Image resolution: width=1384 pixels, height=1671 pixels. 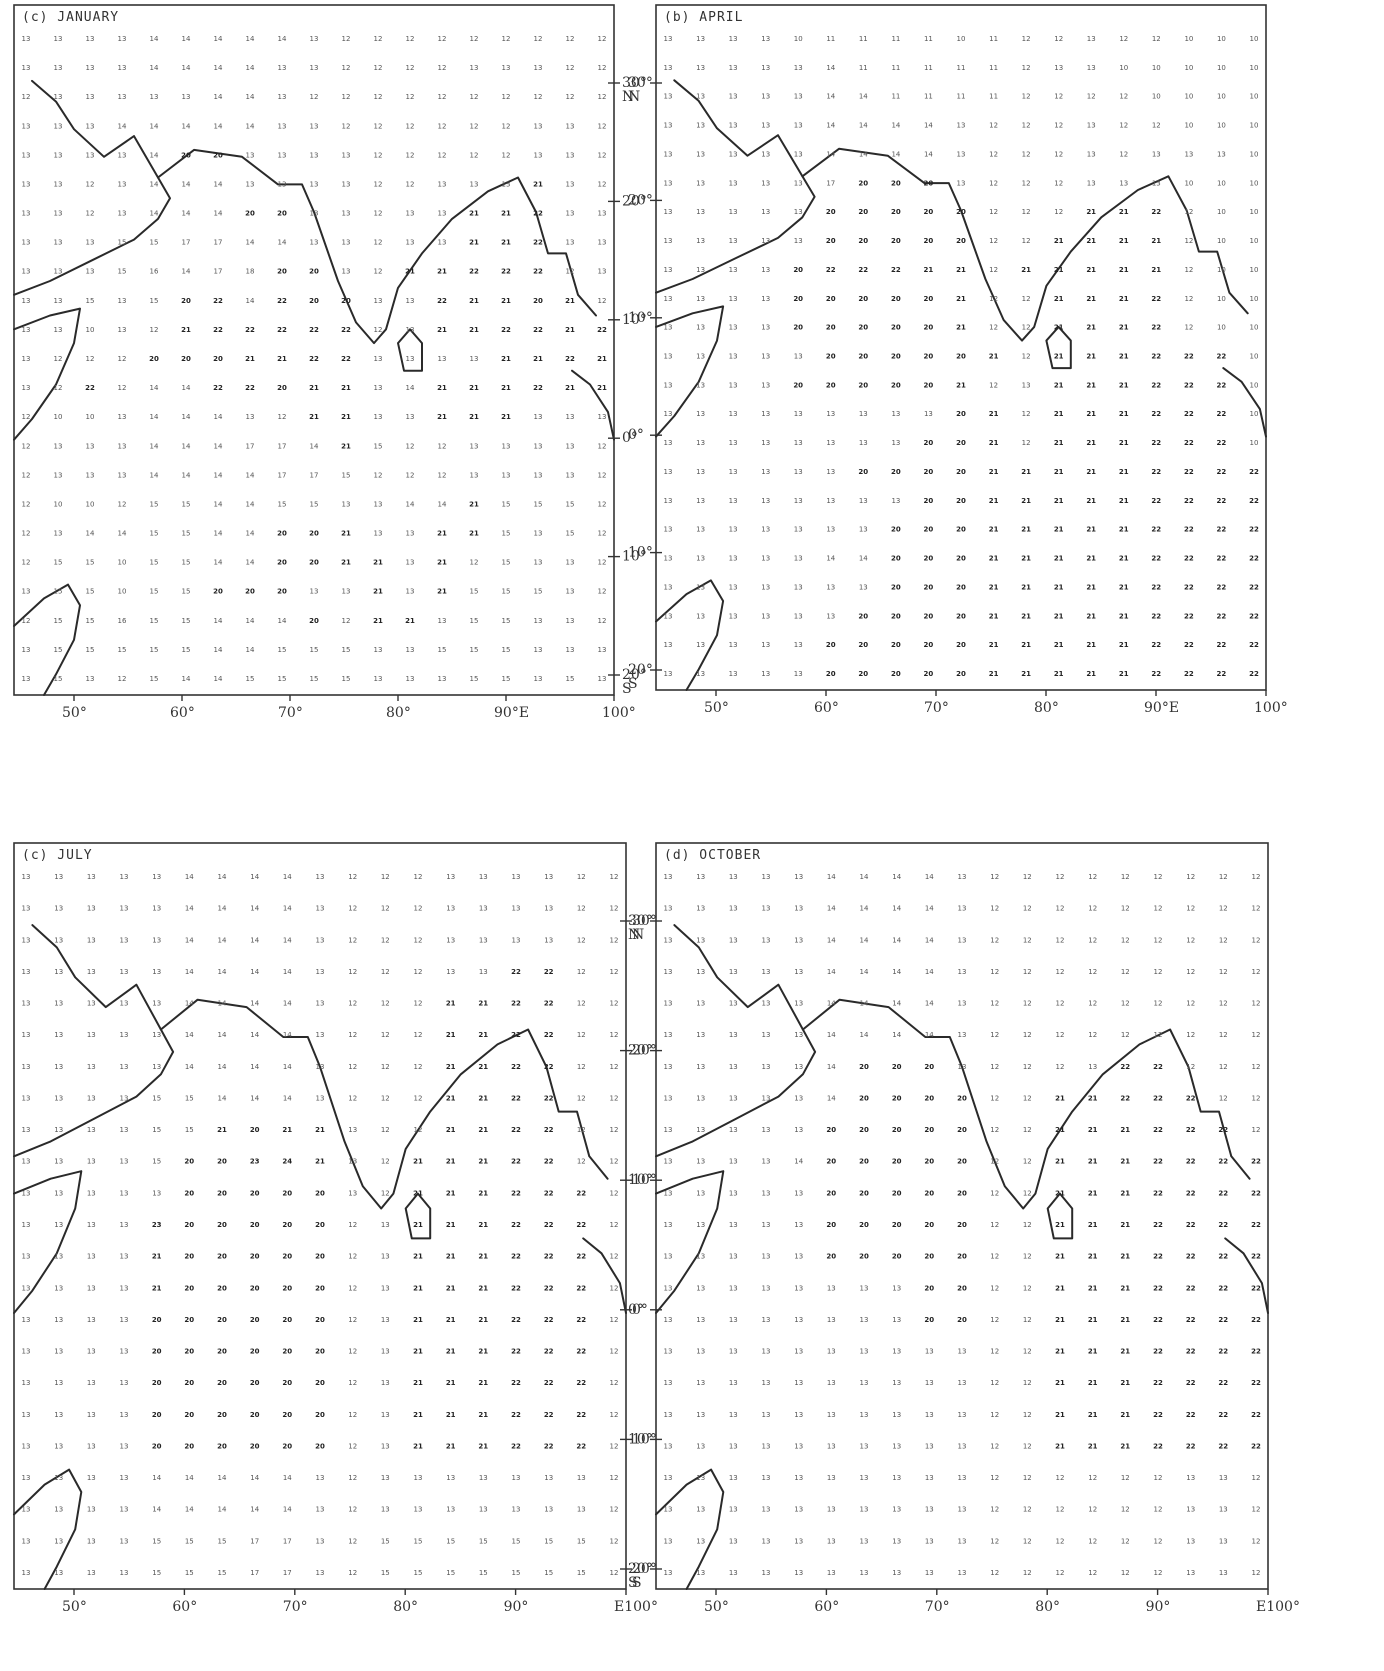 What do you see at coordinates (218, 243) in the screenshot?
I see `grid-value: 17` at bounding box center [218, 243].